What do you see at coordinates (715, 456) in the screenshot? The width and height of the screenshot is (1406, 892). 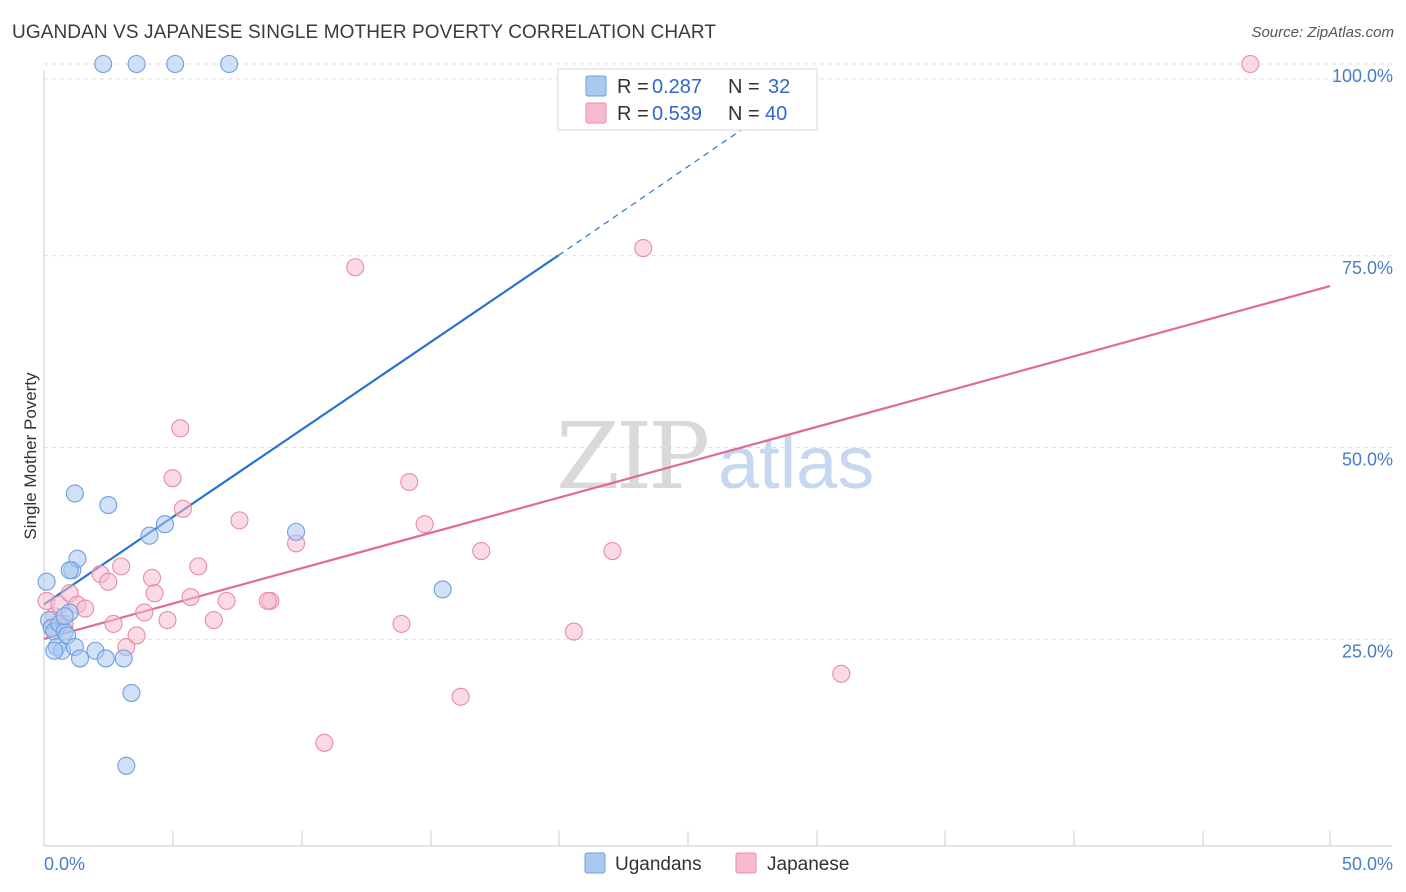 I see `watermark: ZIP atlas` at bounding box center [715, 456].